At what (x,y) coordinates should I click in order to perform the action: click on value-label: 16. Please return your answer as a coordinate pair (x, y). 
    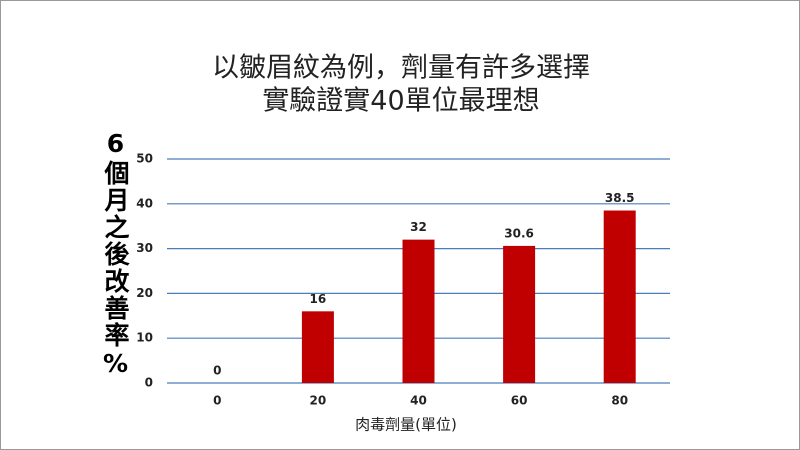
    Looking at the image, I should click on (318, 299).